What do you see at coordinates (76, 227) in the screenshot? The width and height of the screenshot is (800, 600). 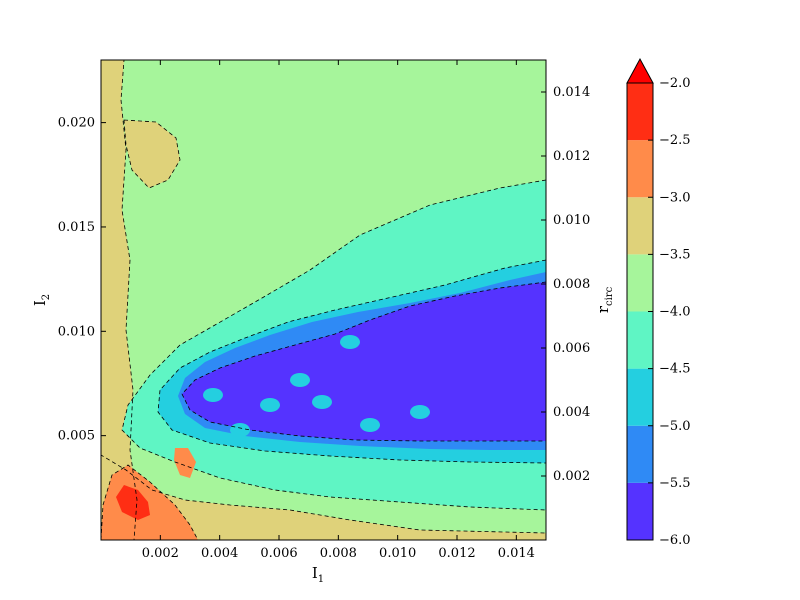 I see `y-tick-label: 0.015` at bounding box center [76, 227].